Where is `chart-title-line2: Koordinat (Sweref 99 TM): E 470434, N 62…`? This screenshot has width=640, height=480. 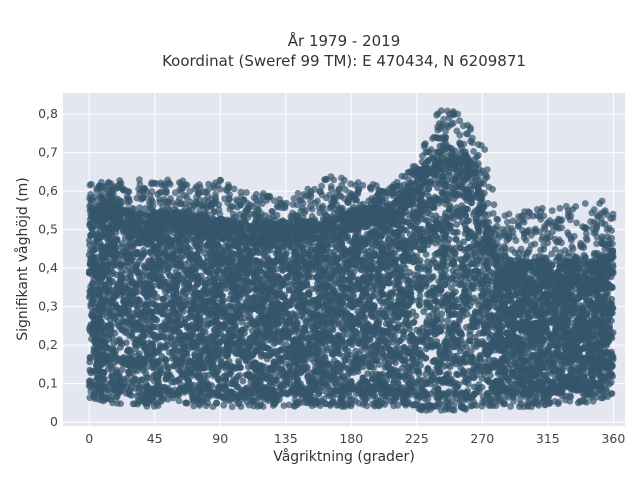 chart-title-line2: Koordinat (Sweref 99 TM): E 470434, N 62… is located at coordinates (344, 61).